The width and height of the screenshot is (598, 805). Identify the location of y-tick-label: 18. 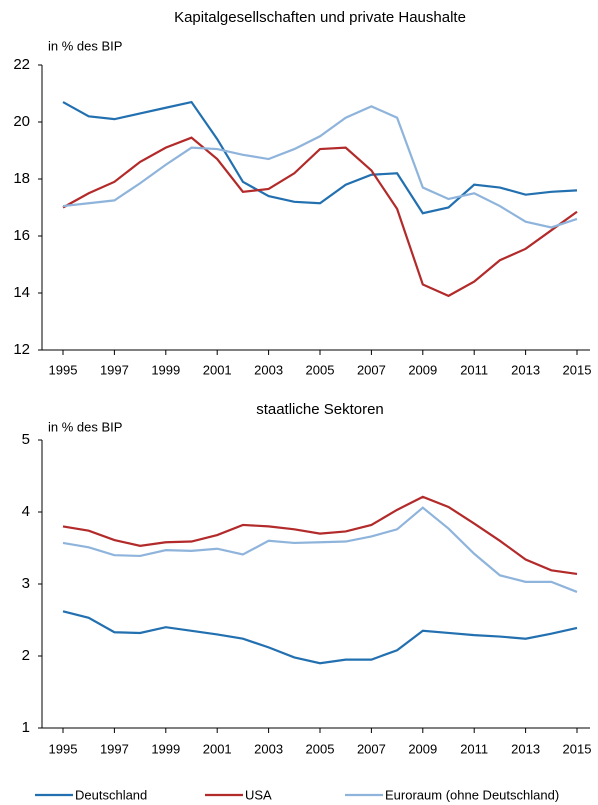
(21, 178).